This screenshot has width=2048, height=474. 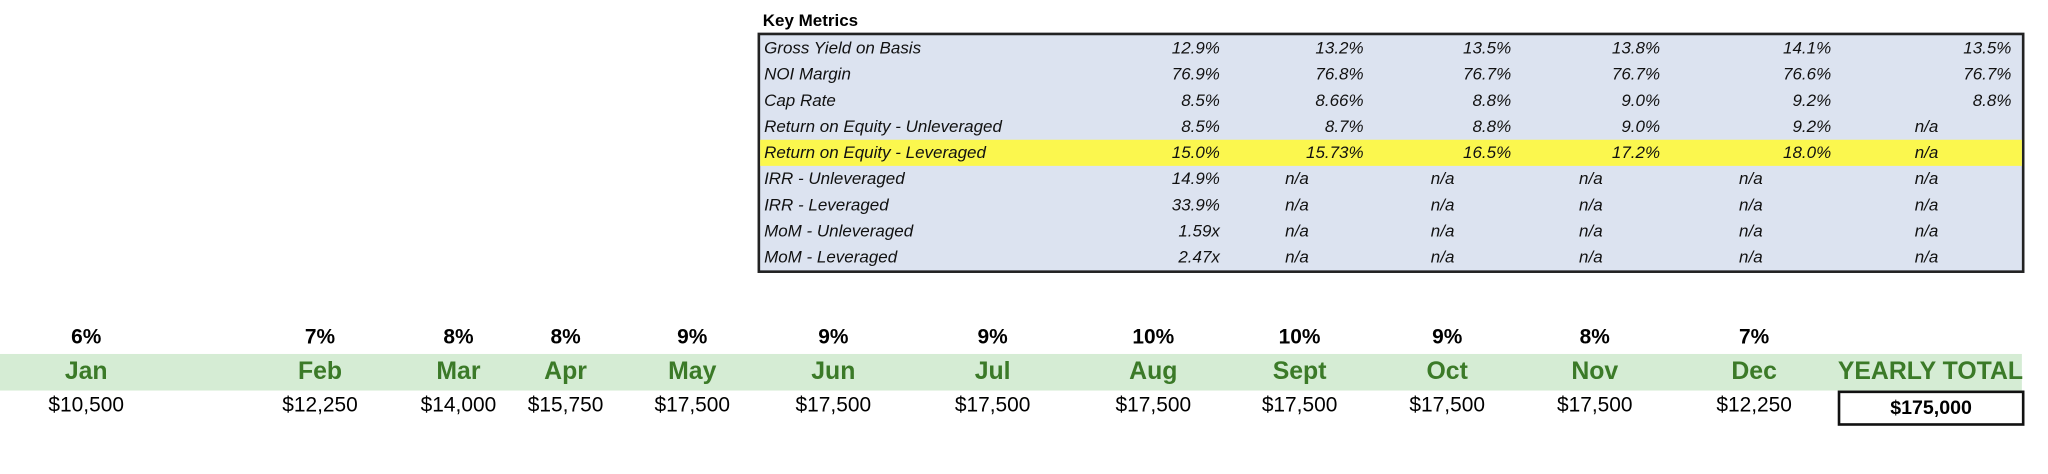 What do you see at coordinates (1199, 256) in the screenshot?
I see `metric-value: 2.47x` at bounding box center [1199, 256].